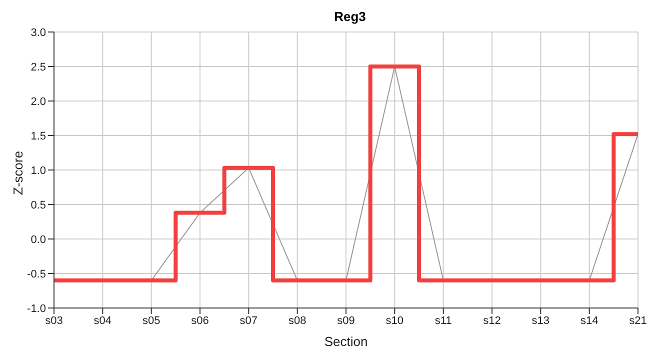 This screenshot has height=360, width=660. What do you see at coordinates (38, 32) in the screenshot?
I see `y-tick-label: 3.0` at bounding box center [38, 32].